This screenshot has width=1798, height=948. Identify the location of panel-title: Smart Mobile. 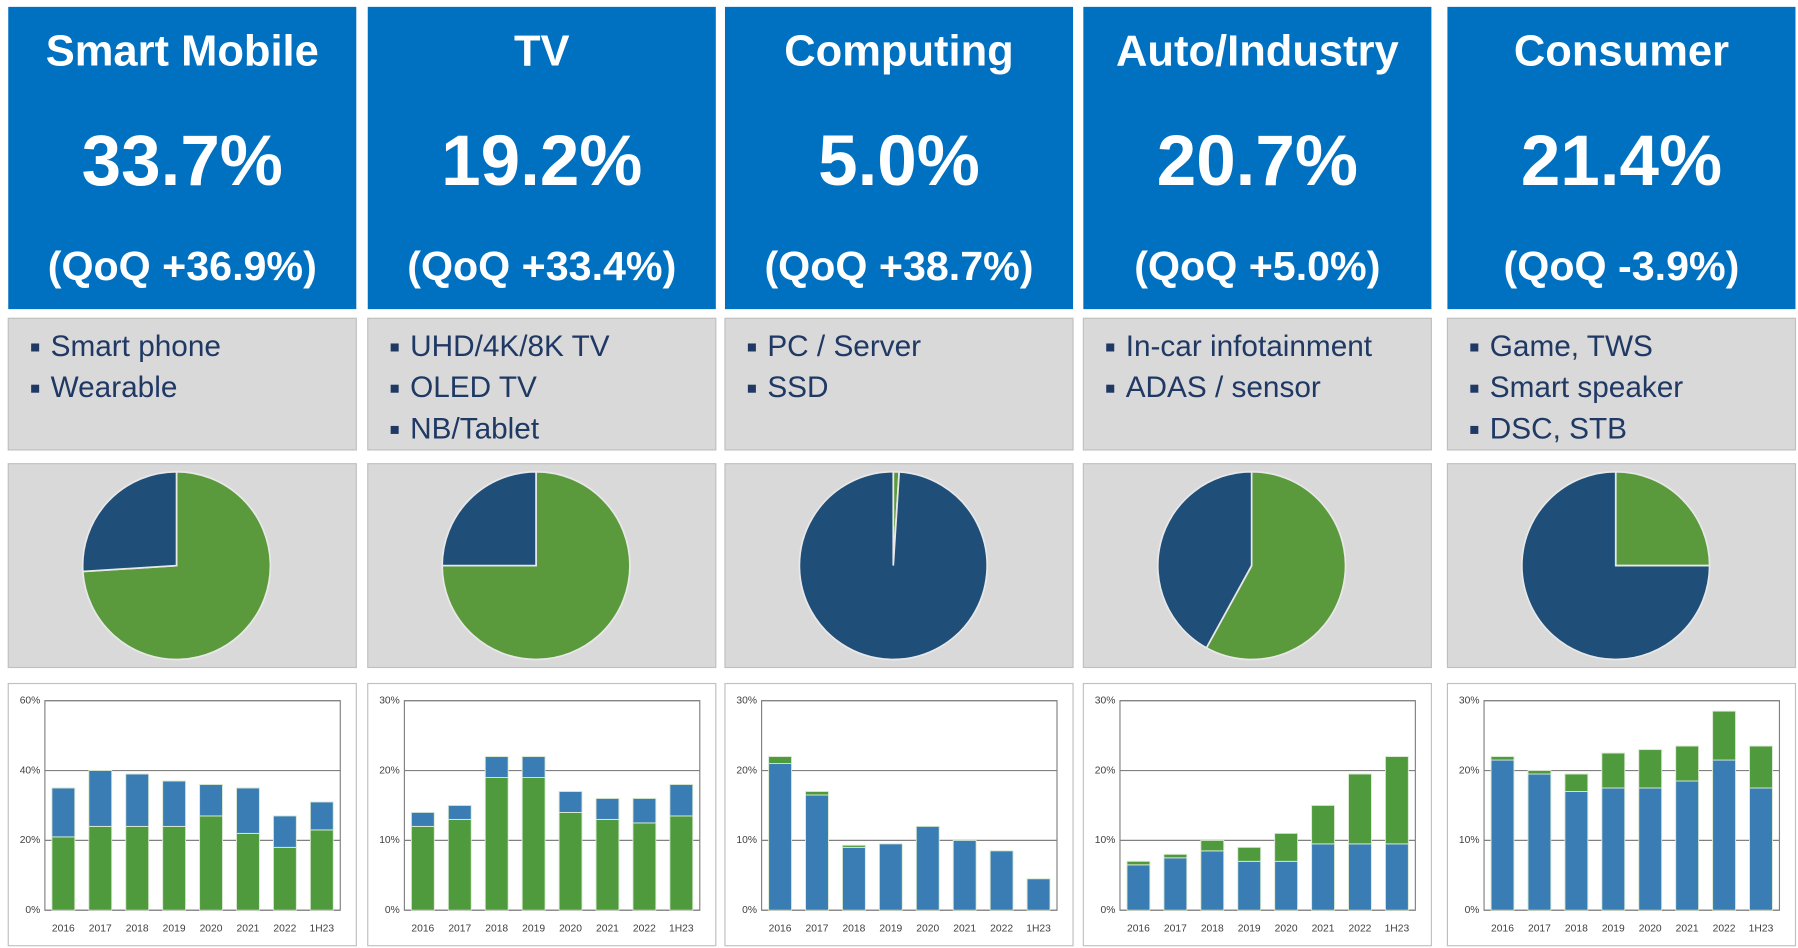
(182, 51).